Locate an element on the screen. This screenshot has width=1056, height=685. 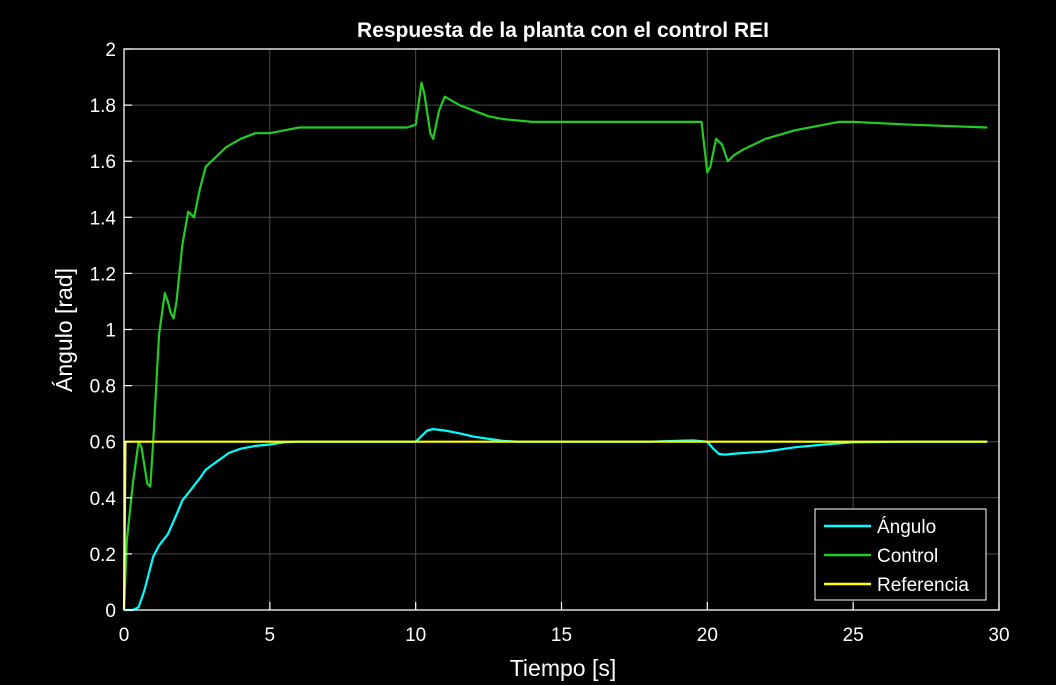
legend: Ángulo Control Referencia is located at coordinates (900, 554).